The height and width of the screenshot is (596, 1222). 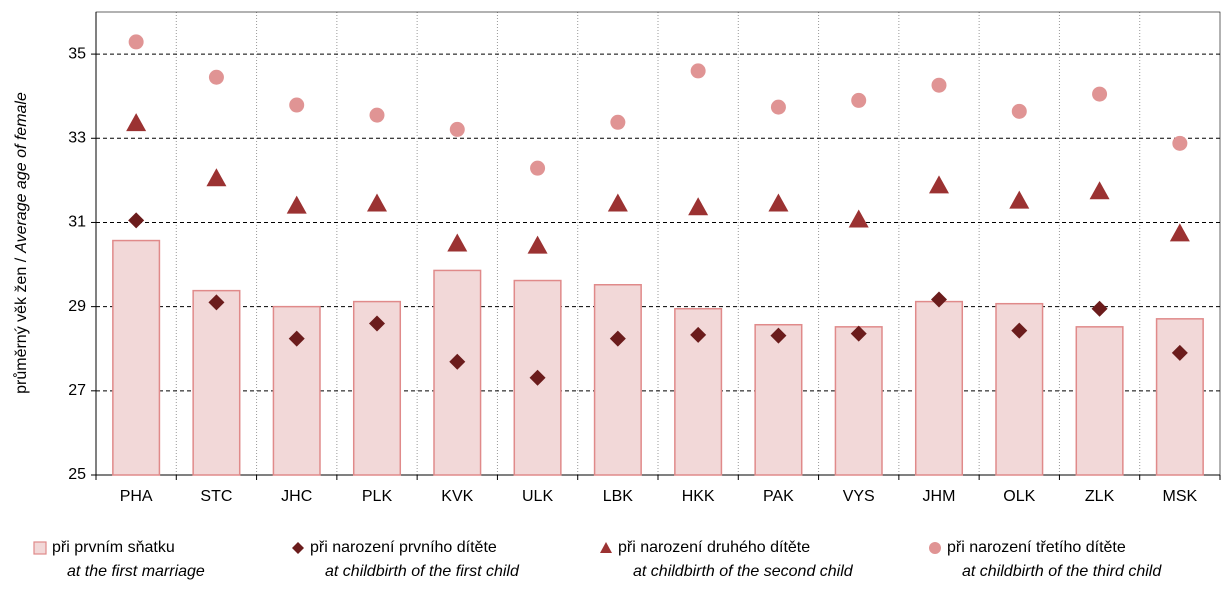 What do you see at coordinates (618, 496) in the screenshot?
I see `x-tick-label: LBK` at bounding box center [618, 496].